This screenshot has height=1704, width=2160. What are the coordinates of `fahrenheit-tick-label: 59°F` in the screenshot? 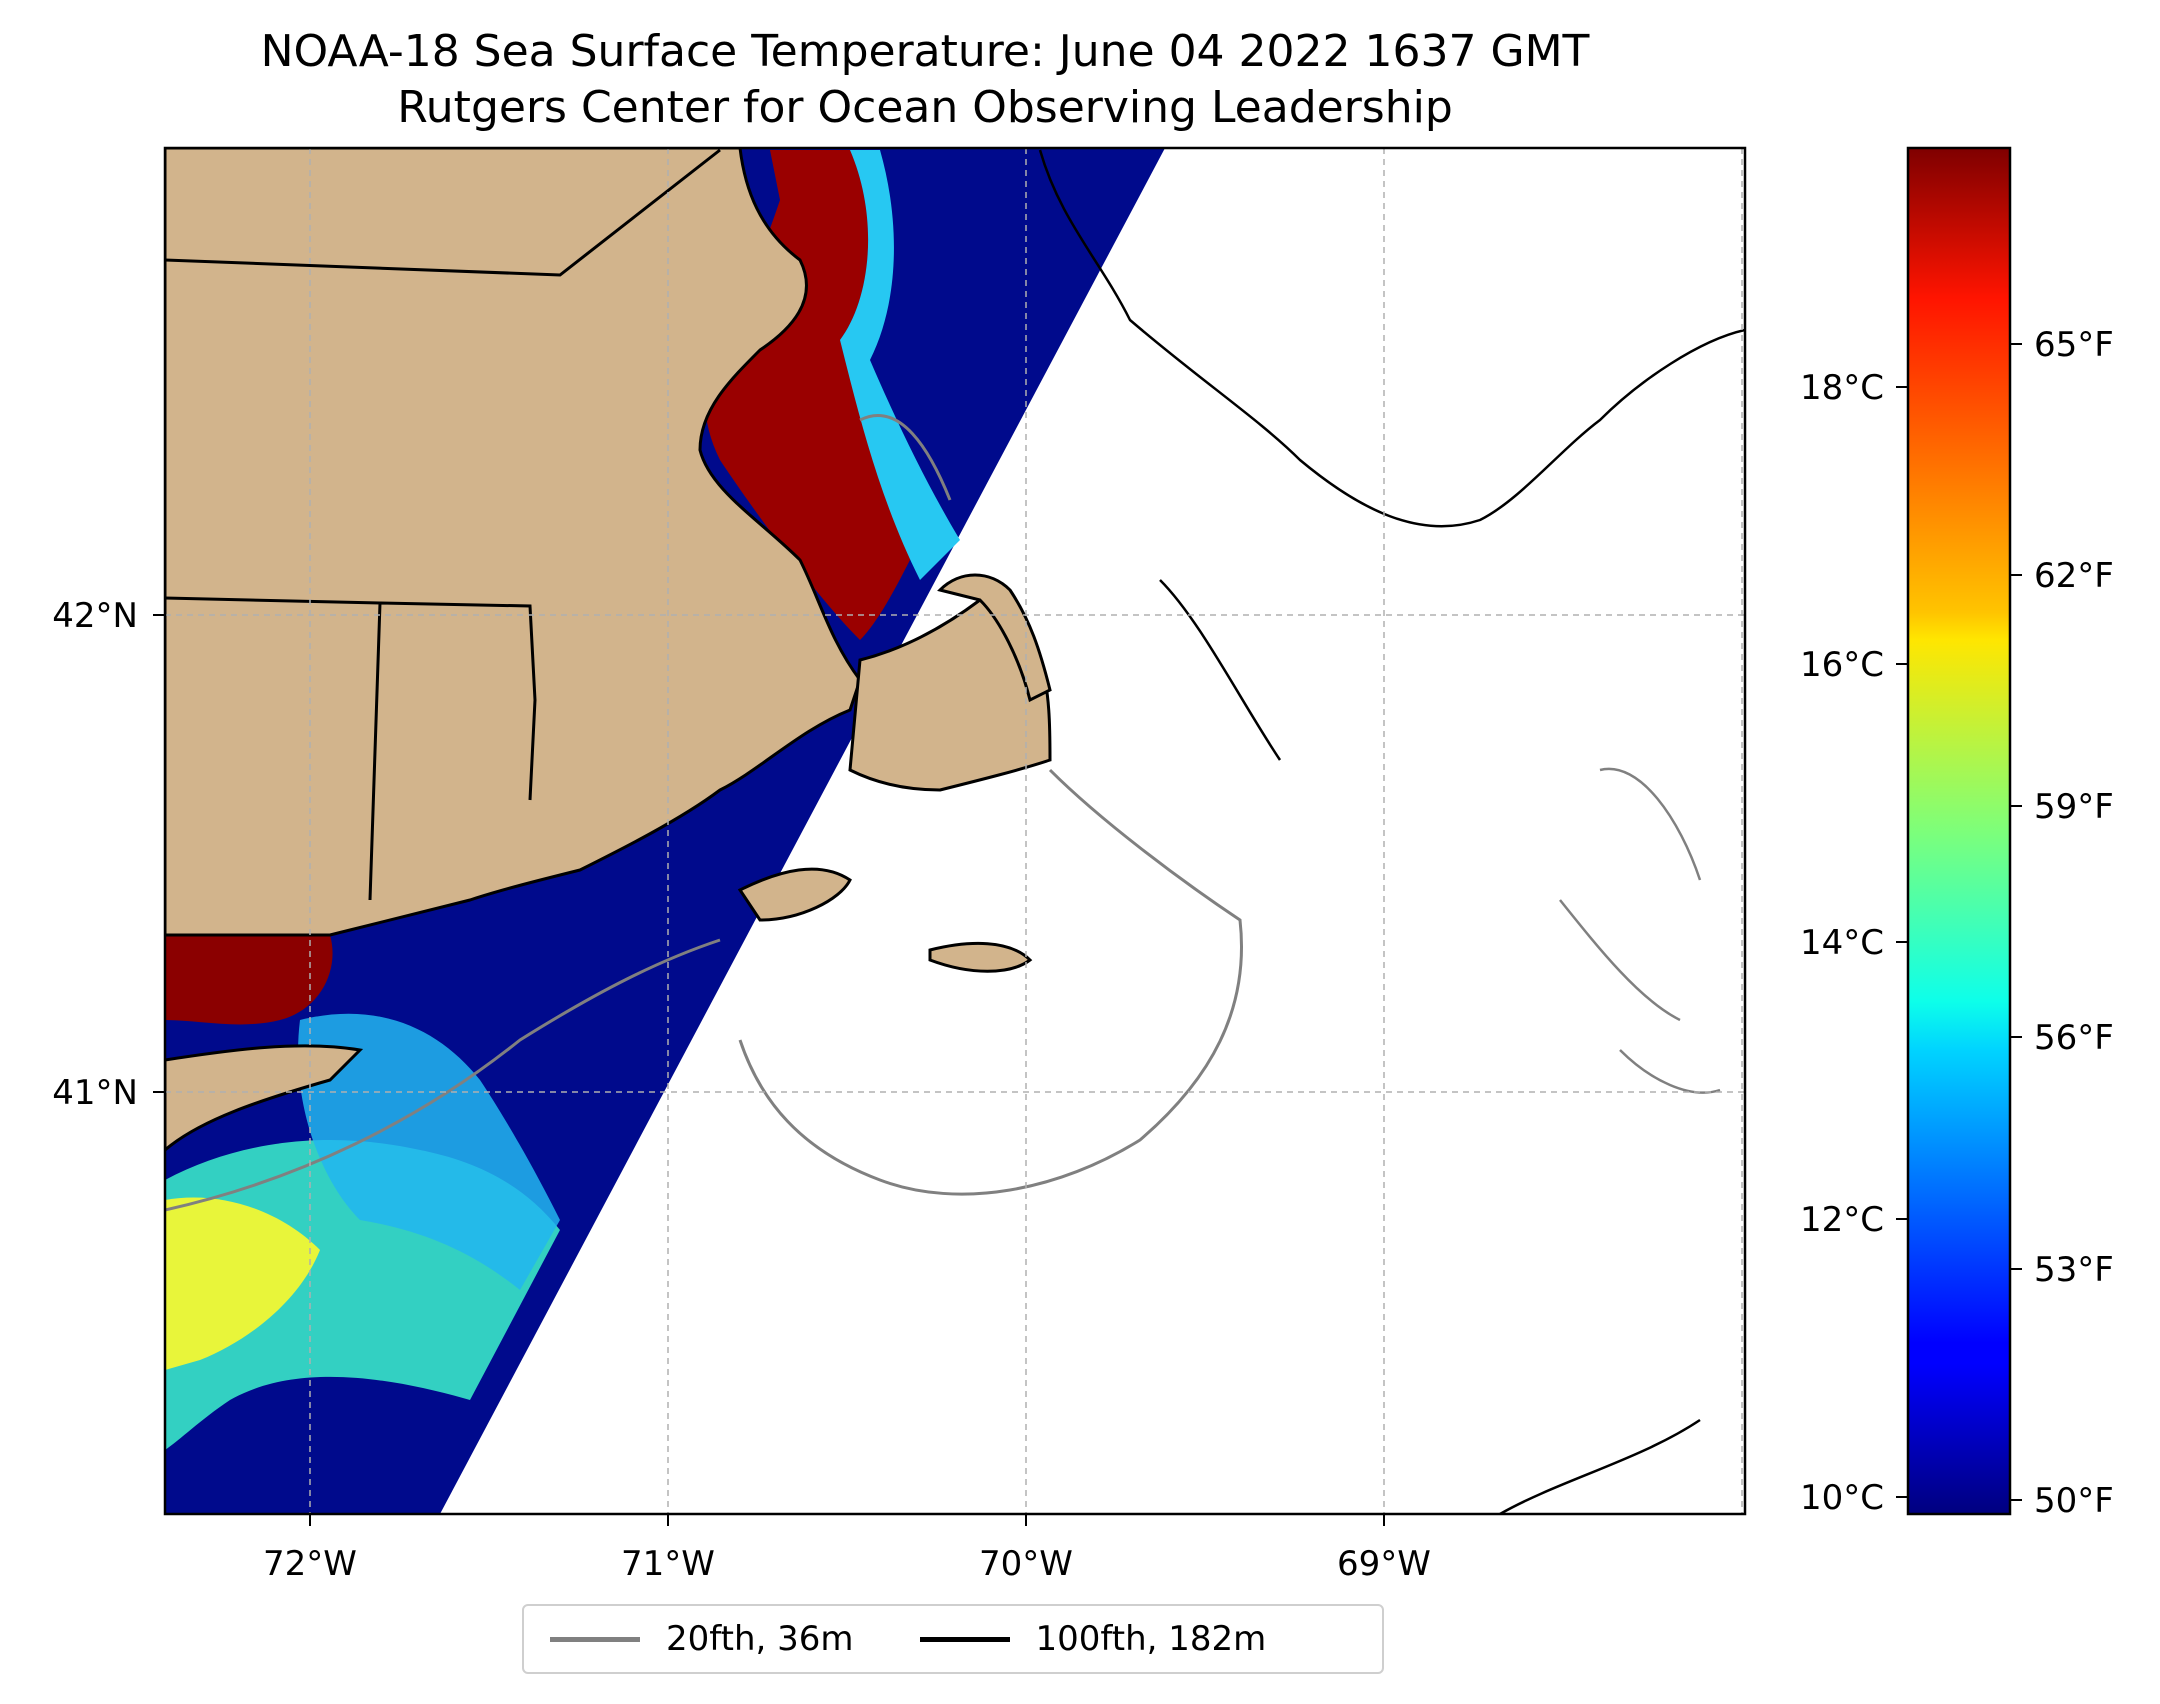 It's located at (2074, 807).